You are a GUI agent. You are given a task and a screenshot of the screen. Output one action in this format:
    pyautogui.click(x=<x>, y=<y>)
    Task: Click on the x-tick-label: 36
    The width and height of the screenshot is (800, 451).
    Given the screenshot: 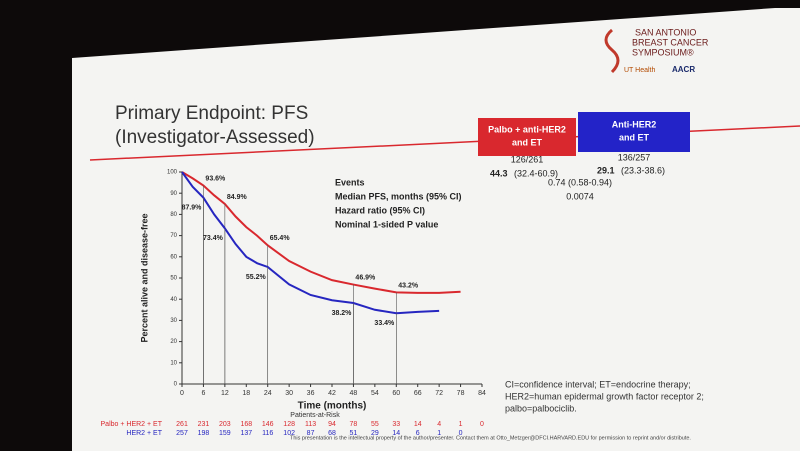 What is the action you would take?
    pyautogui.click(x=311, y=393)
    